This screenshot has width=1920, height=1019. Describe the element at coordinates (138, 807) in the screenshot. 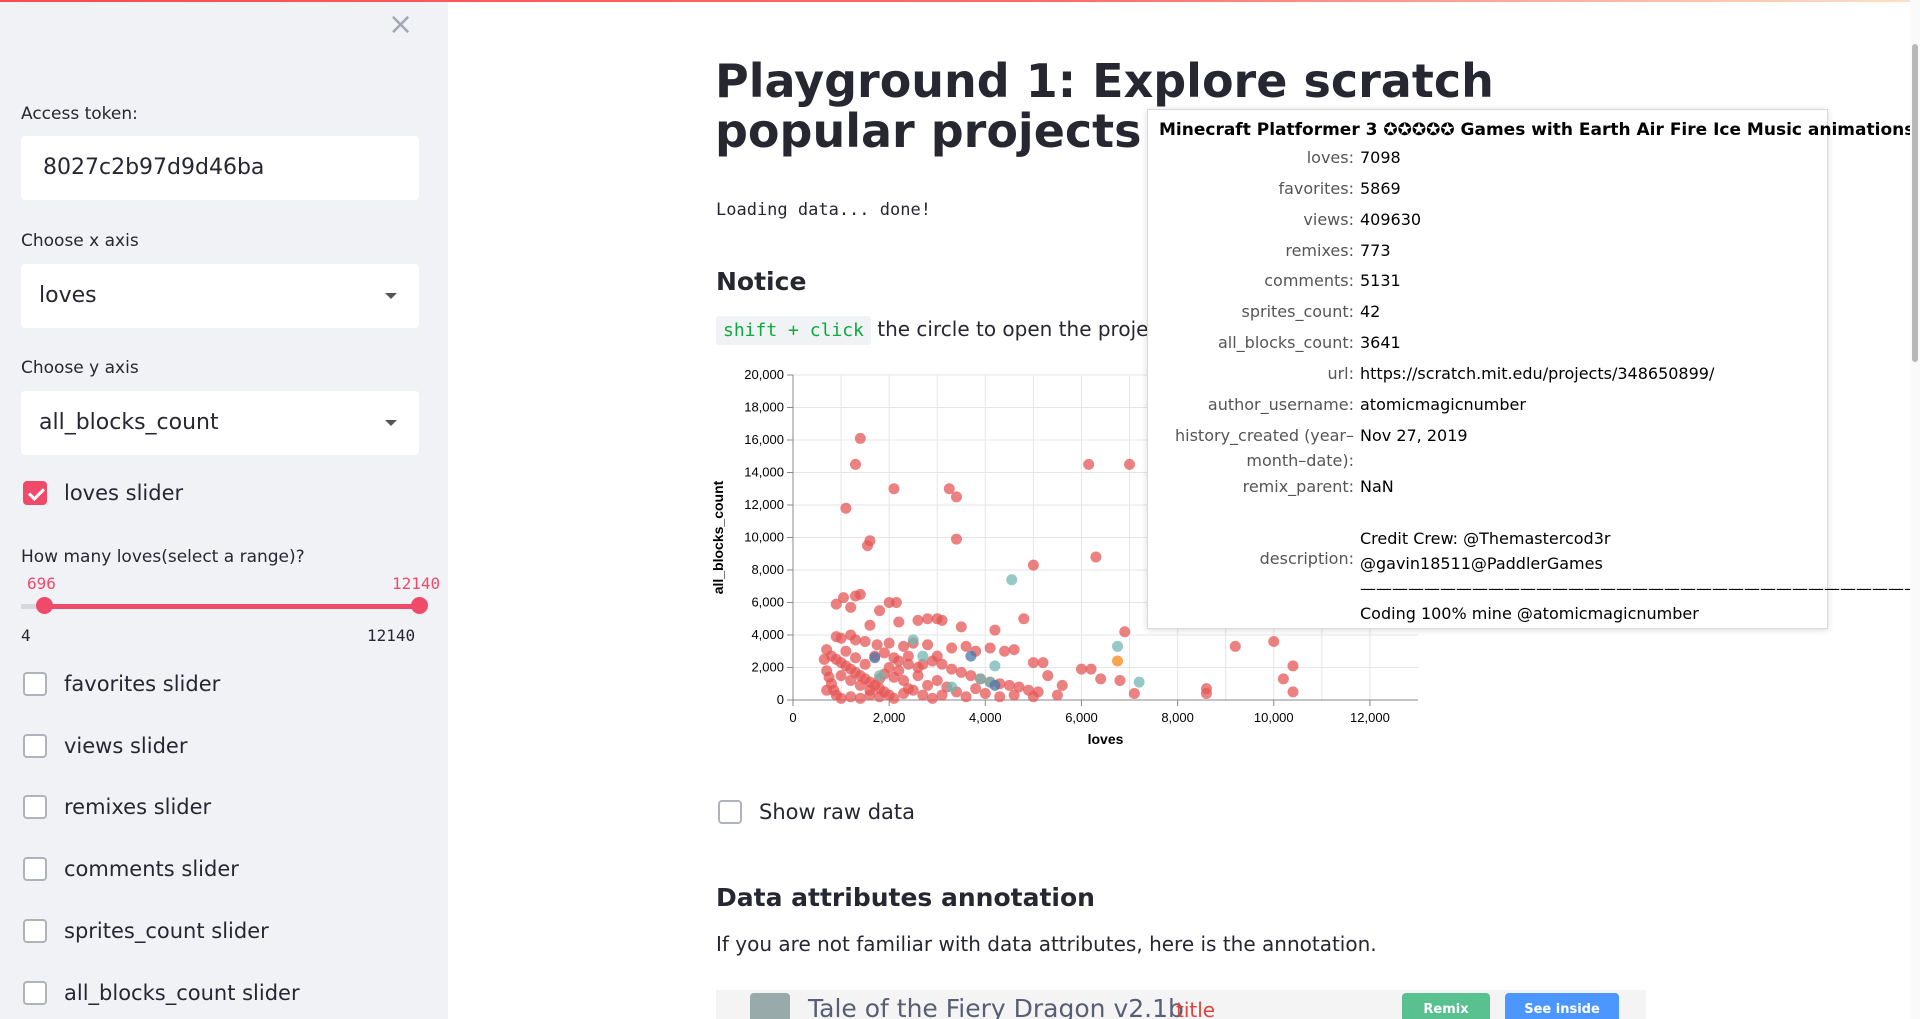

I see `checkbox-label: remixes slider` at that location.